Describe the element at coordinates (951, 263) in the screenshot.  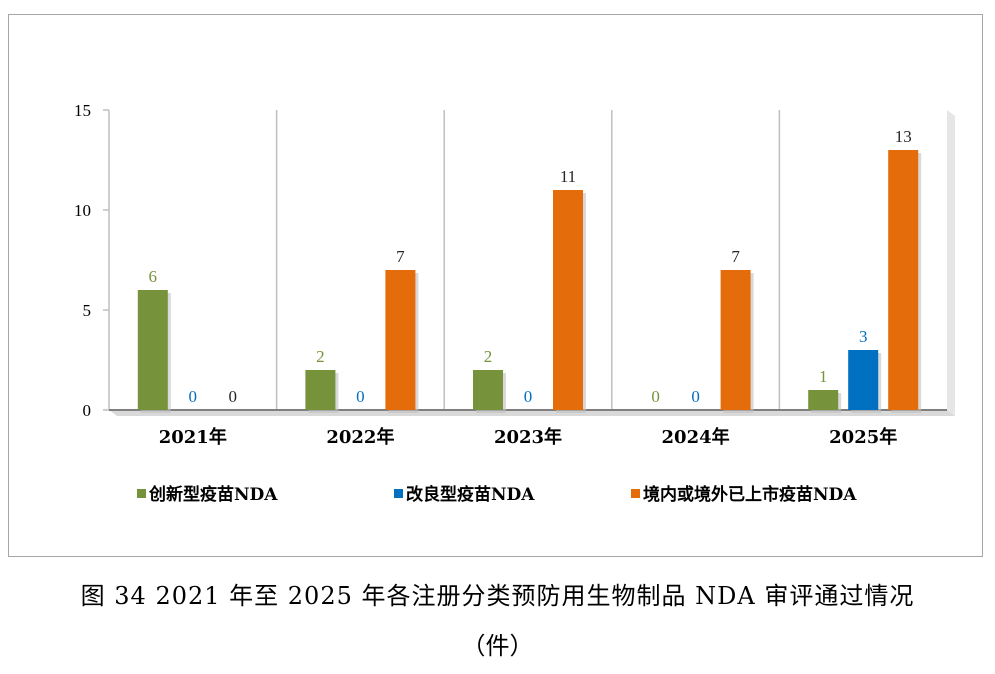
I see `plot-wall-shadow` at that location.